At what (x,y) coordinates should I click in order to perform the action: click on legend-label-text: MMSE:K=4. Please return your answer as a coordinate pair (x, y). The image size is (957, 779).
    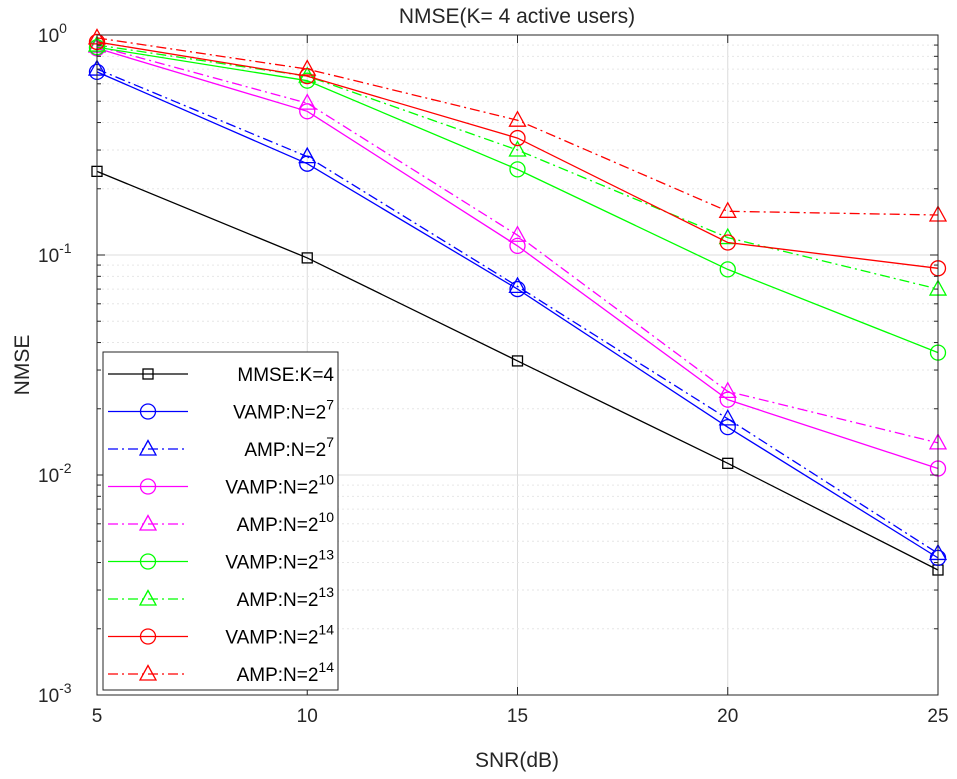
    Looking at the image, I should click on (285, 375).